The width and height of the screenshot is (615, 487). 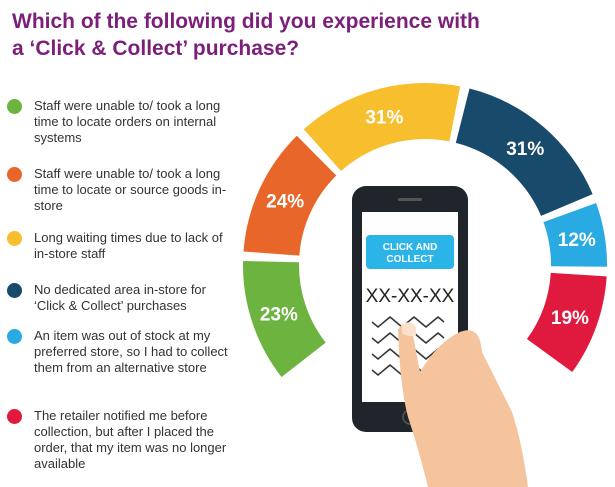 What do you see at coordinates (409, 259) in the screenshot?
I see `button-label: COLLECT` at bounding box center [409, 259].